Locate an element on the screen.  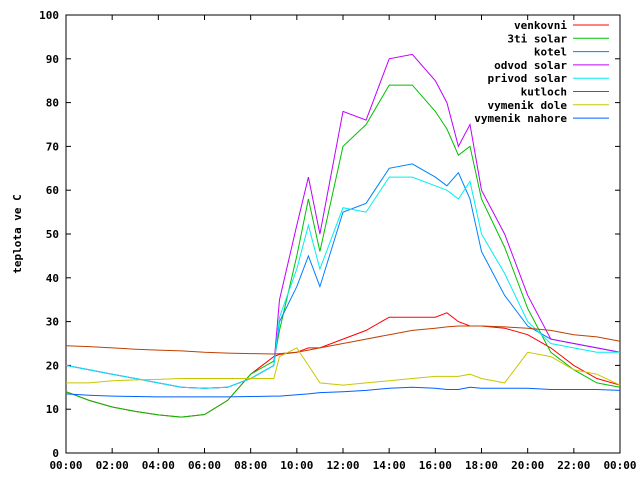
legend-label-privod-solar: privod solar is located at coordinates (528, 78).